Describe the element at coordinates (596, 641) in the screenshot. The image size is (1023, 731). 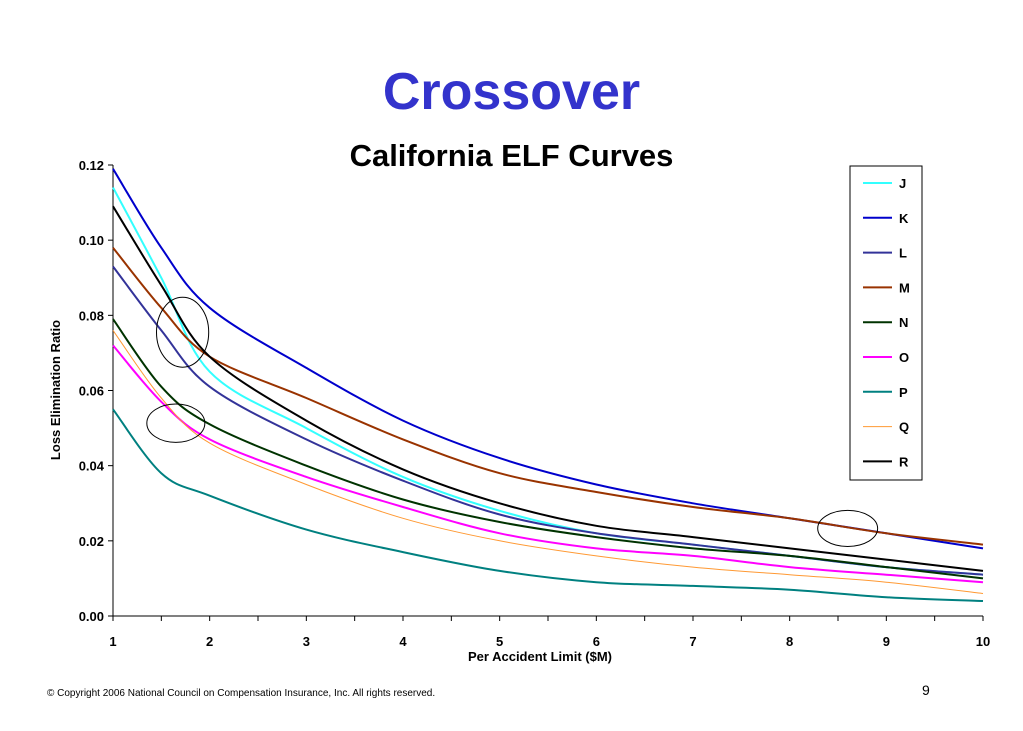
I see `x-tick-label: 6` at that location.